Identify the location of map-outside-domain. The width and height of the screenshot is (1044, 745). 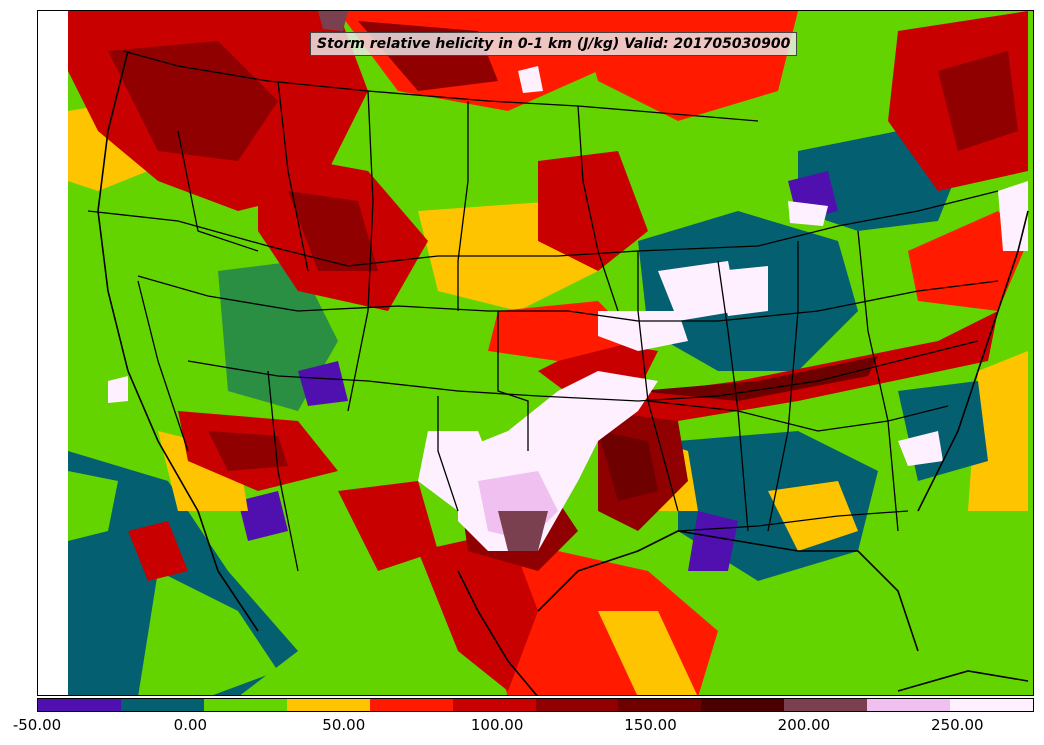
(53, 353).